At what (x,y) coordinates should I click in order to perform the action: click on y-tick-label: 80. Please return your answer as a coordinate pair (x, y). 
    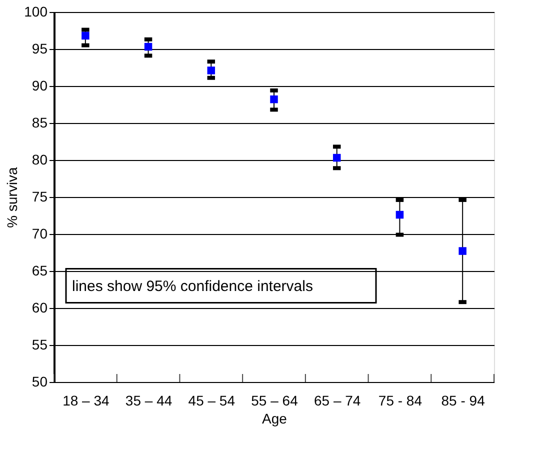
    Looking at the image, I should click on (40, 160).